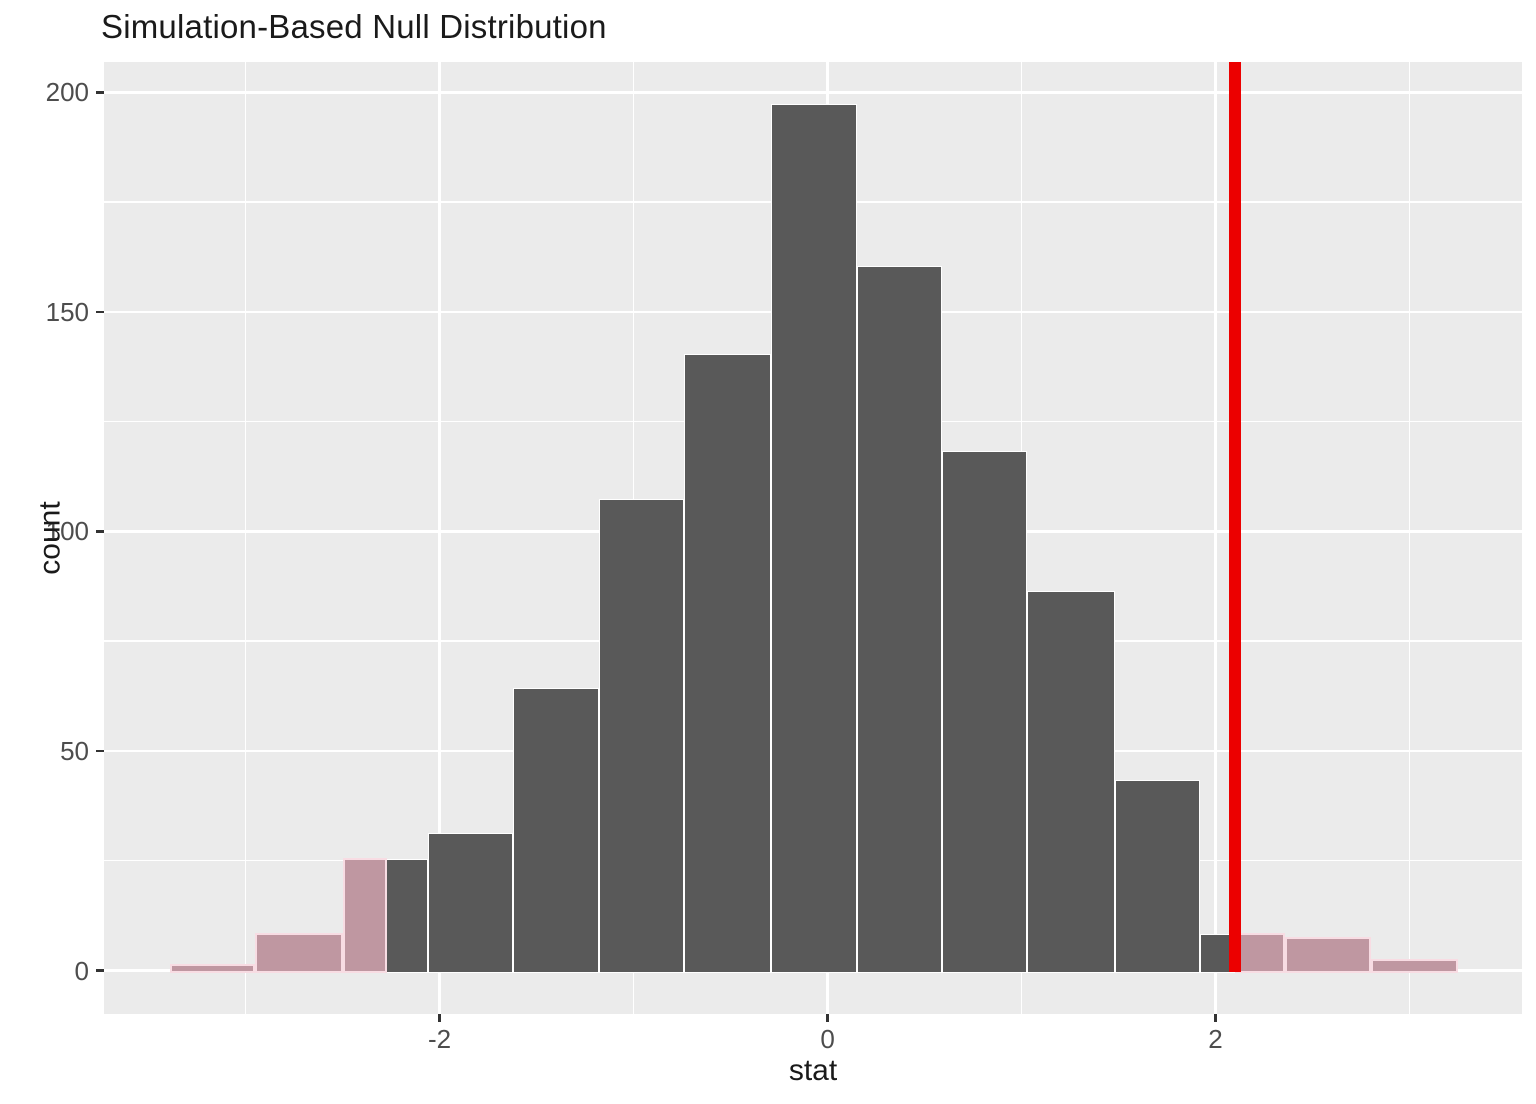 This screenshot has width=1536, height=1104. What do you see at coordinates (827, 1039) in the screenshot?
I see `x-tick-label: 0` at bounding box center [827, 1039].